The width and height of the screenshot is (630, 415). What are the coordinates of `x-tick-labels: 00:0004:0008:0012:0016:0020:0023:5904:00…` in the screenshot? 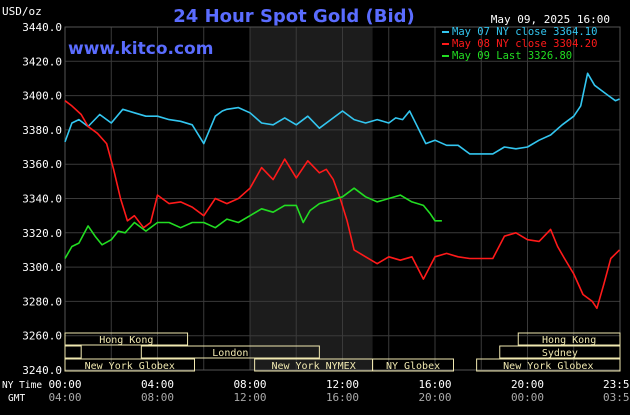 It's located at (339, 391).